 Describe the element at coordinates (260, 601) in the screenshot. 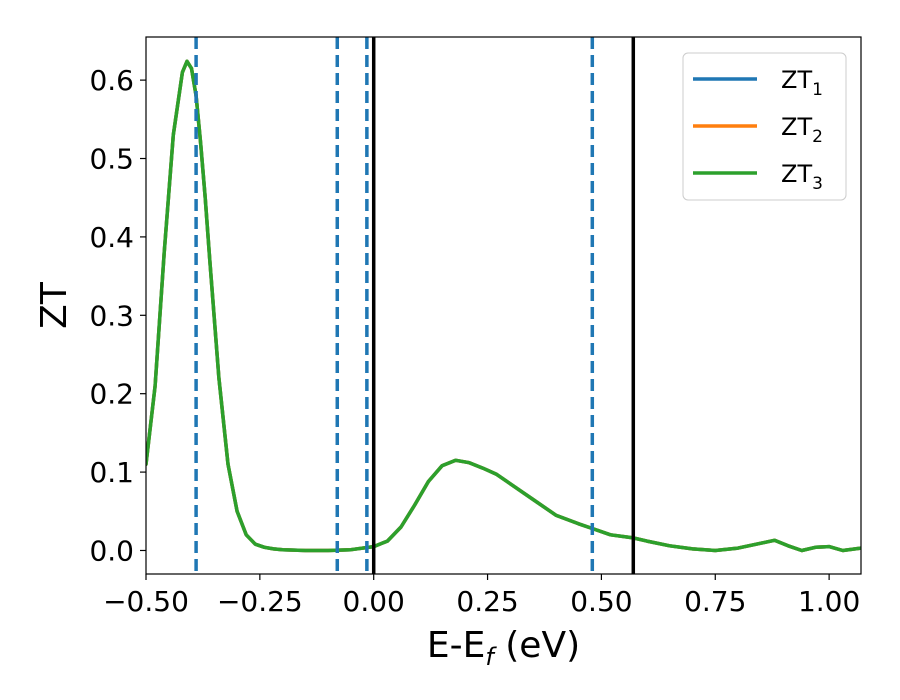

I see `x-tick-label: −0.25` at that location.